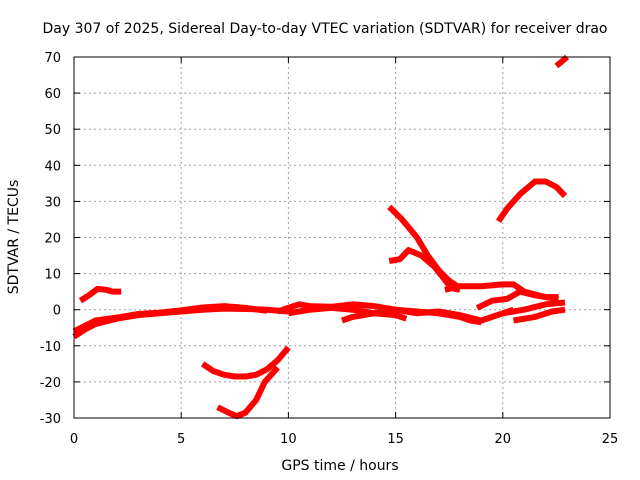 This screenshot has width=640, height=480. What do you see at coordinates (52, 130) in the screenshot?
I see `y-tick-label: 50` at bounding box center [52, 130].